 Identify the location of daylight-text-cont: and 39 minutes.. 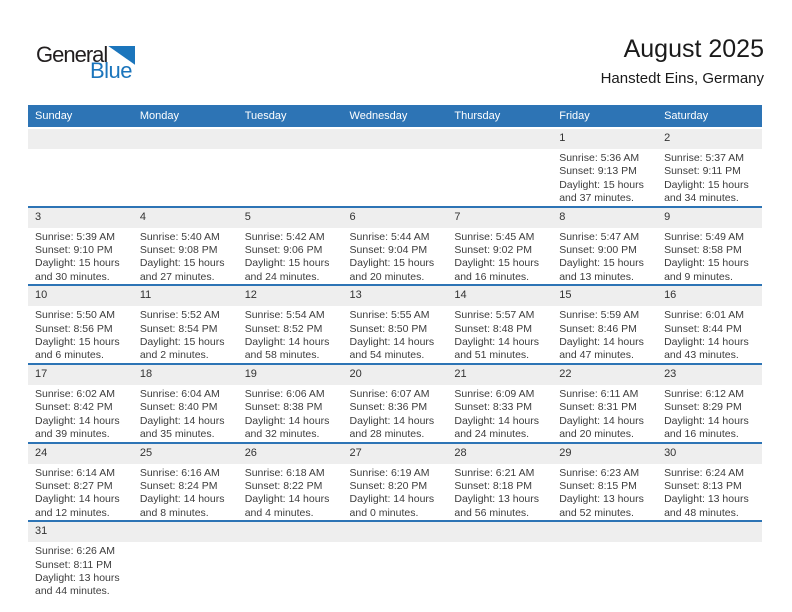
(72, 434).